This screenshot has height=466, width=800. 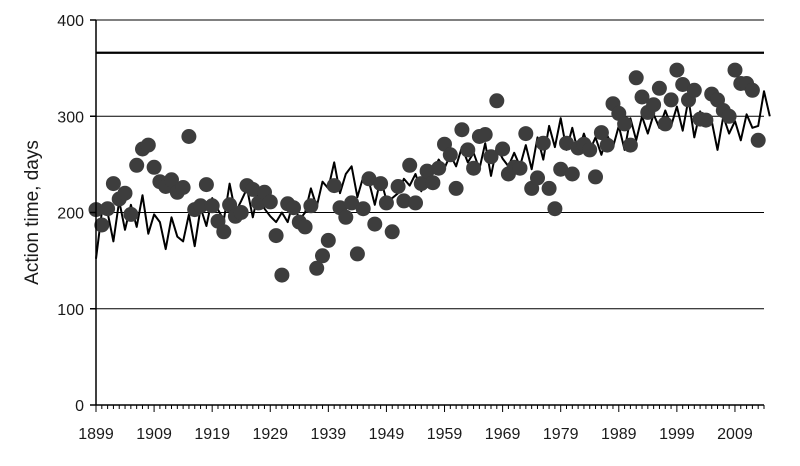 What do you see at coordinates (154, 434) in the screenshot?
I see `x-tick-label: 1909` at bounding box center [154, 434].